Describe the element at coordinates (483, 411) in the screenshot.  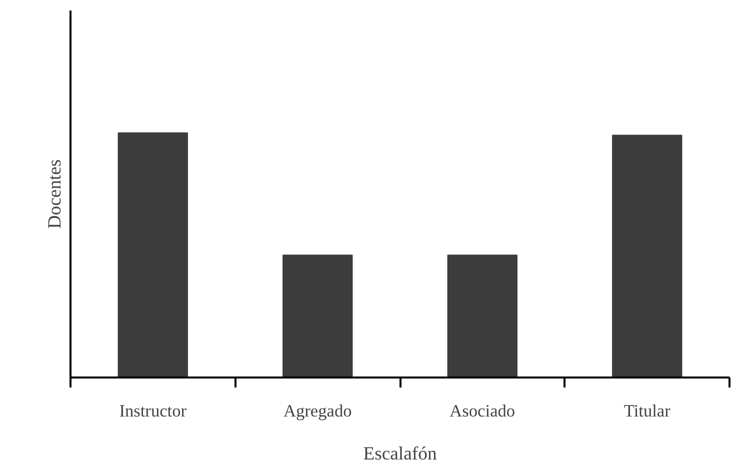
I see `x-tick-label: Asociado` at that location.